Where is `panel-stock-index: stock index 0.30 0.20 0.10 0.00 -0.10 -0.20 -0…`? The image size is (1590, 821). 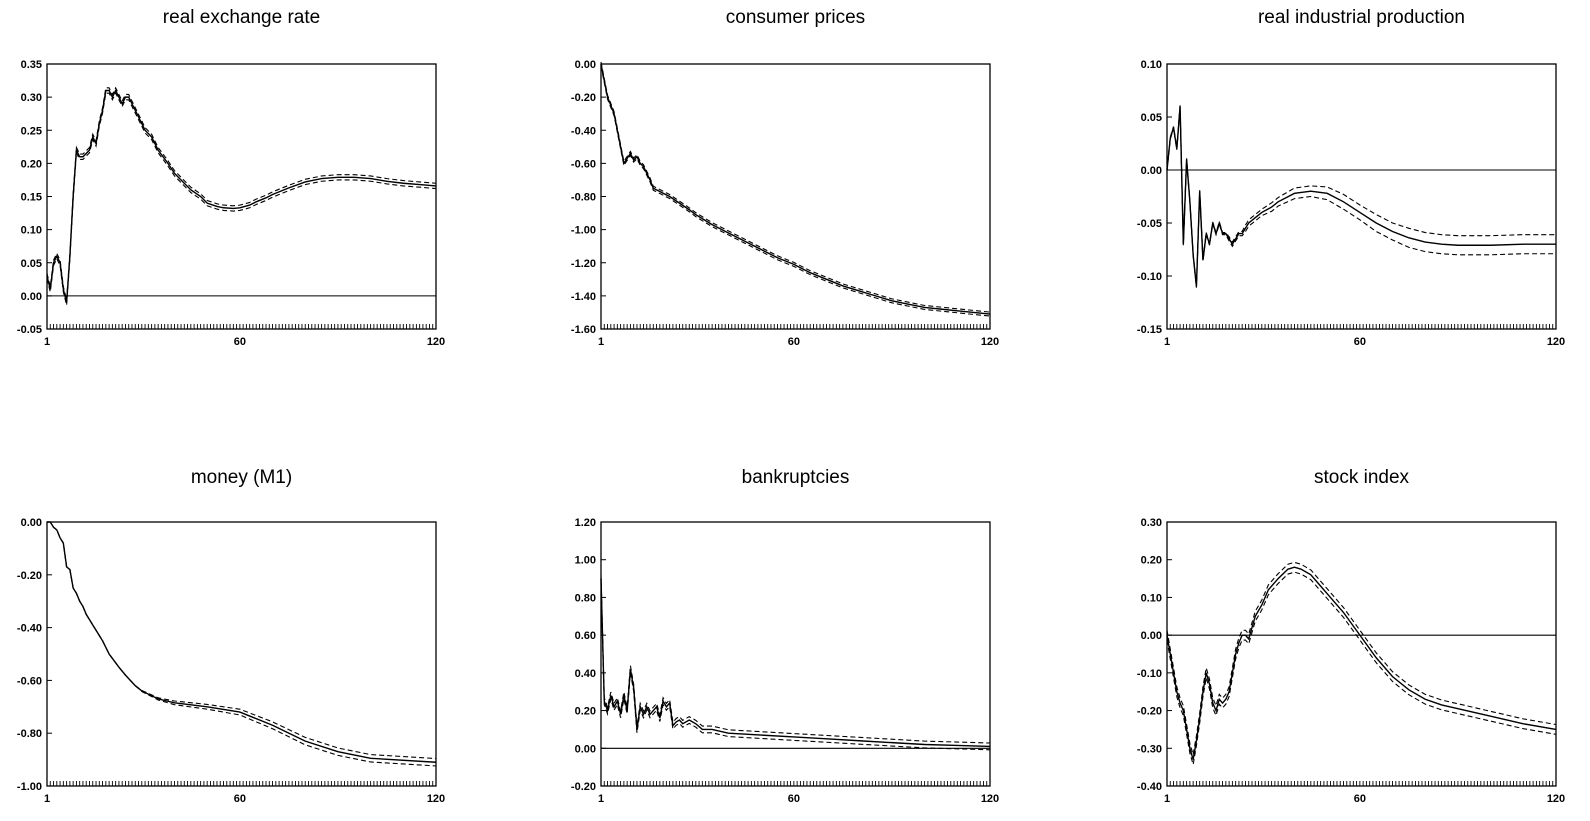 panel-stock-index: stock index 0.30 0.20 0.10 0.00 -0.10 -0.20 -0… is located at coordinates (1351, 636).